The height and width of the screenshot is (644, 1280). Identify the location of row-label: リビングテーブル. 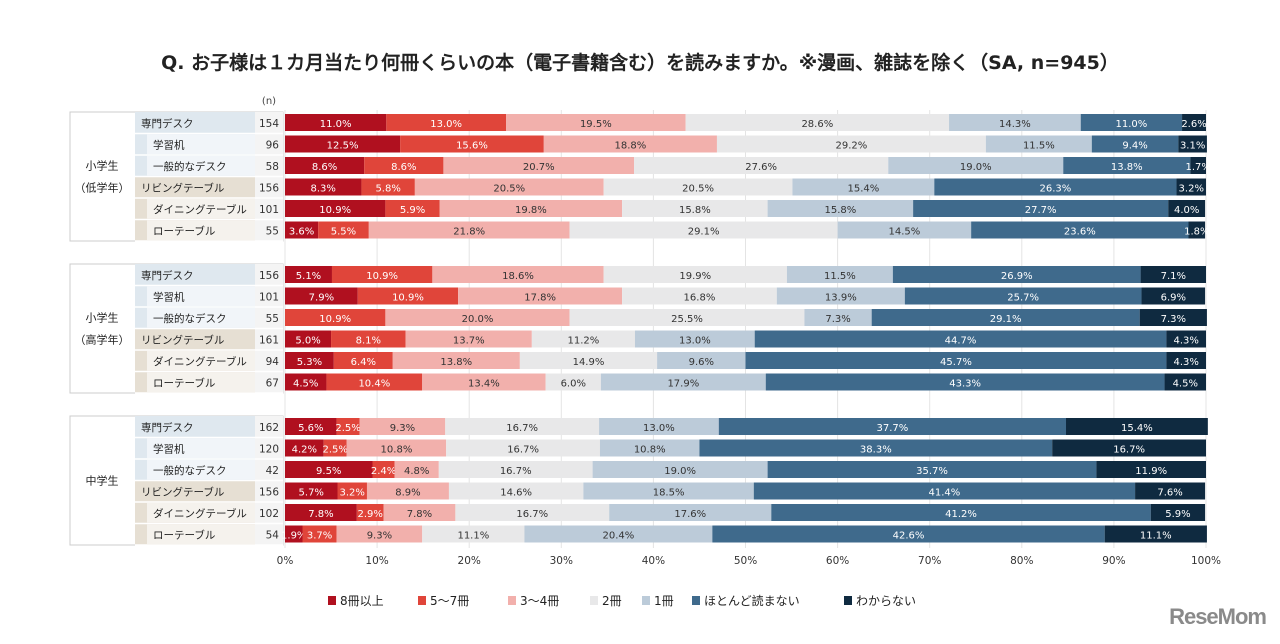
(182, 188).